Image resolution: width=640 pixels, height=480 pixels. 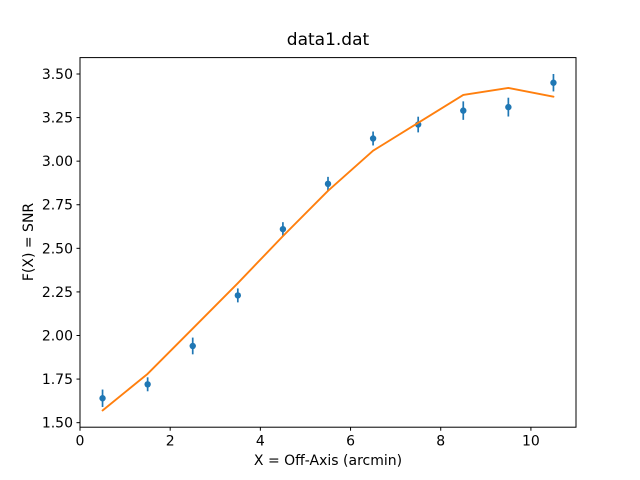 I want to click on x-tick-label: 6, so click(x=350, y=442).